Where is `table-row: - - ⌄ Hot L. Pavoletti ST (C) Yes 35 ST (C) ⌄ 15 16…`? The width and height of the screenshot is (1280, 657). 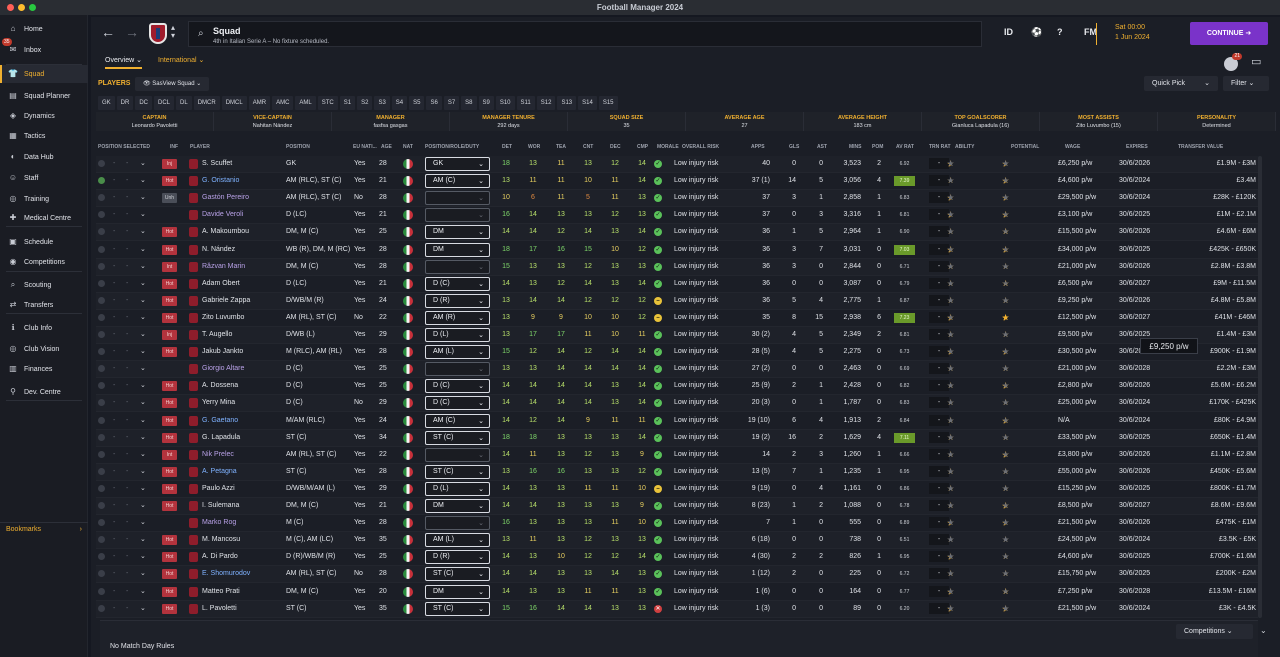
table-row: - - ⌄ Hot L. Pavoletti ST (C) Yes 35 ST (C) ⌄ 15 16… is located at coordinates (677, 609).